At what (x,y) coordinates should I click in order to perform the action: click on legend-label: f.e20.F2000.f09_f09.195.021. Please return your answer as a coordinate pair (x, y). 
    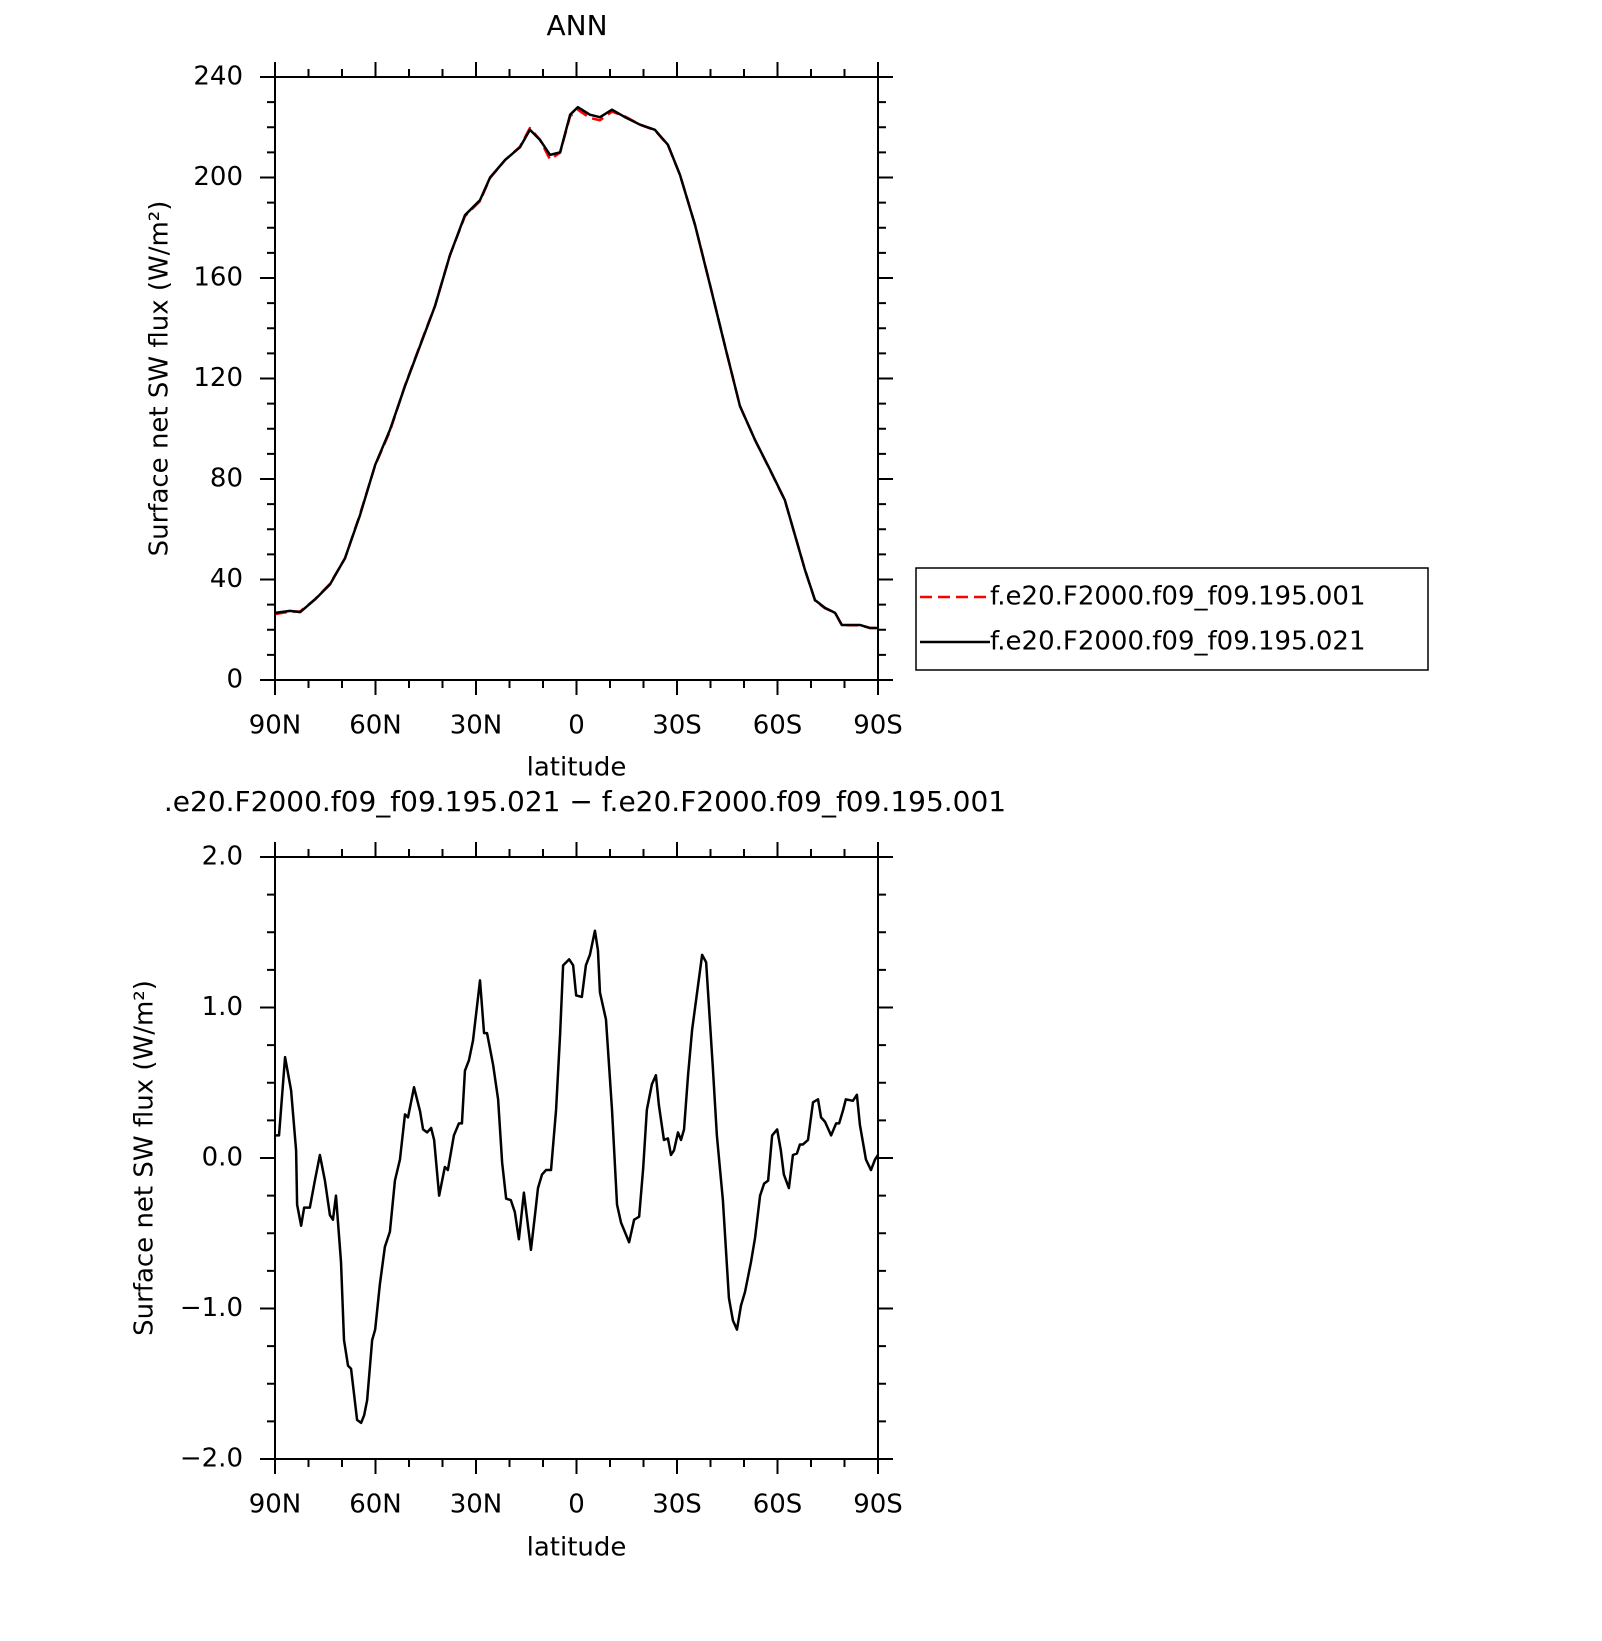
    Looking at the image, I should click on (1178, 642).